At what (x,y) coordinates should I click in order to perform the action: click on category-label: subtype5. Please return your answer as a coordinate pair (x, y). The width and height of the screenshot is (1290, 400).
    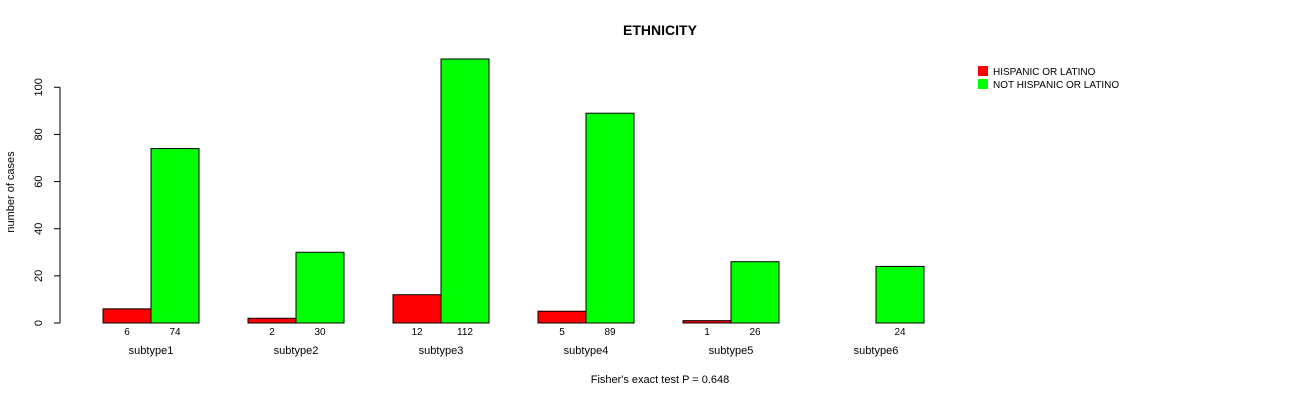
    Looking at the image, I should click on (731, 351).